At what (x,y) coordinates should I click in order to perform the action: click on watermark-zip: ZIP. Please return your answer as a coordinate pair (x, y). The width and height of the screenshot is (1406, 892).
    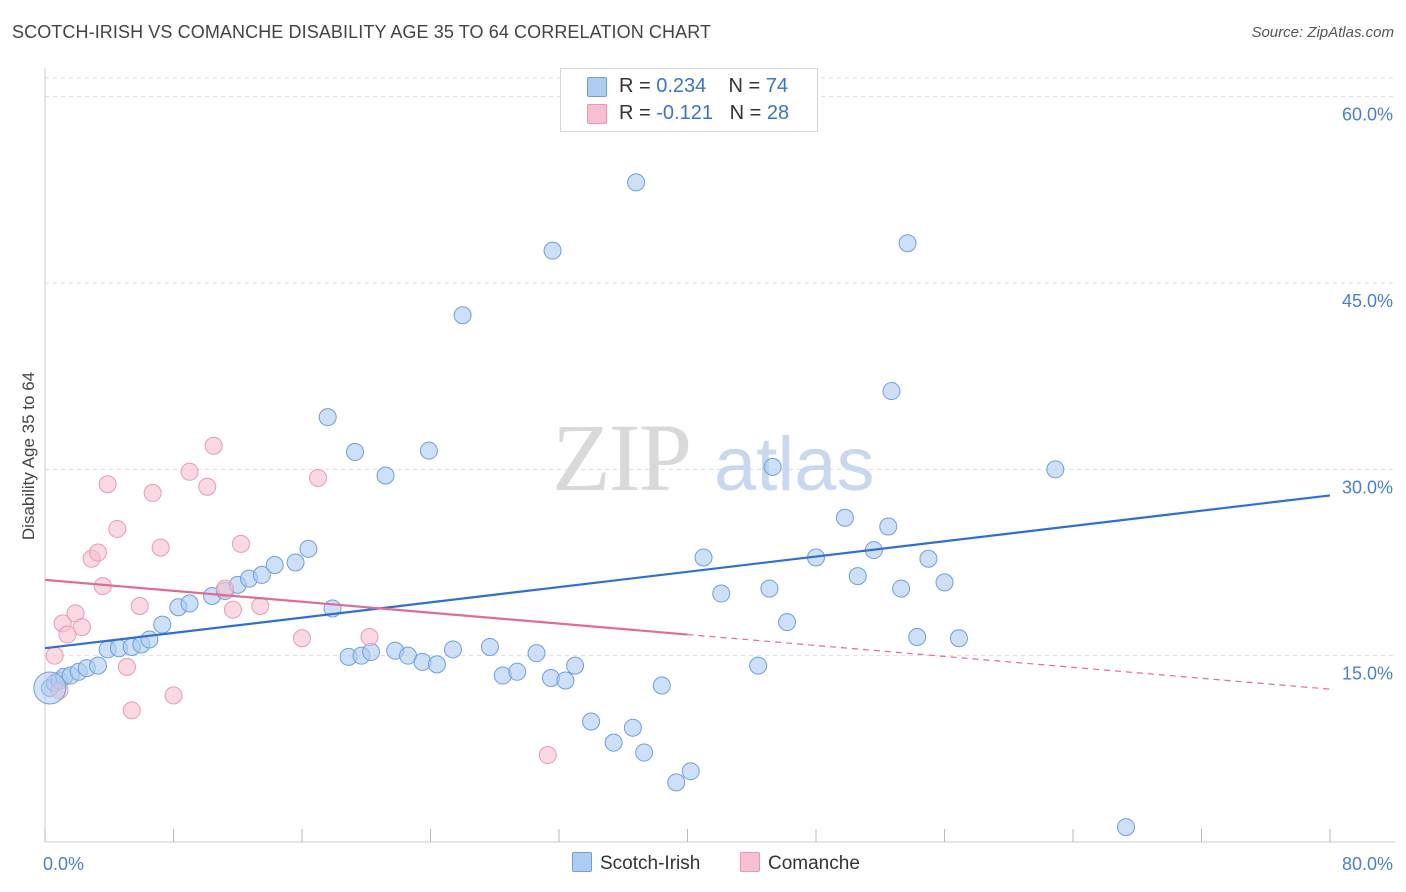
    Looking at the image, I should click on (621, 457).